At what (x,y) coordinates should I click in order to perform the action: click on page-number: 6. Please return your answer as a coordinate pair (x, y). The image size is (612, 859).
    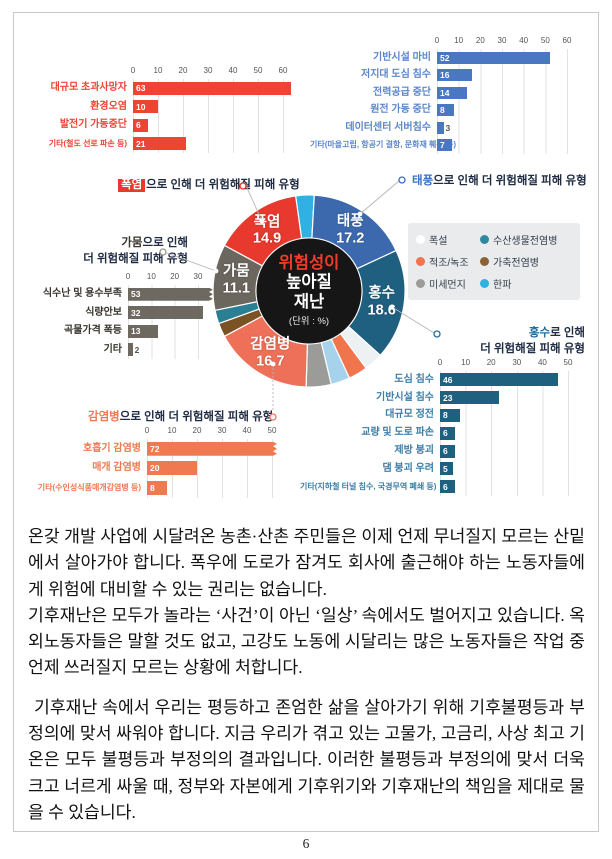
    Looking at the image, I should click on (306, 843).